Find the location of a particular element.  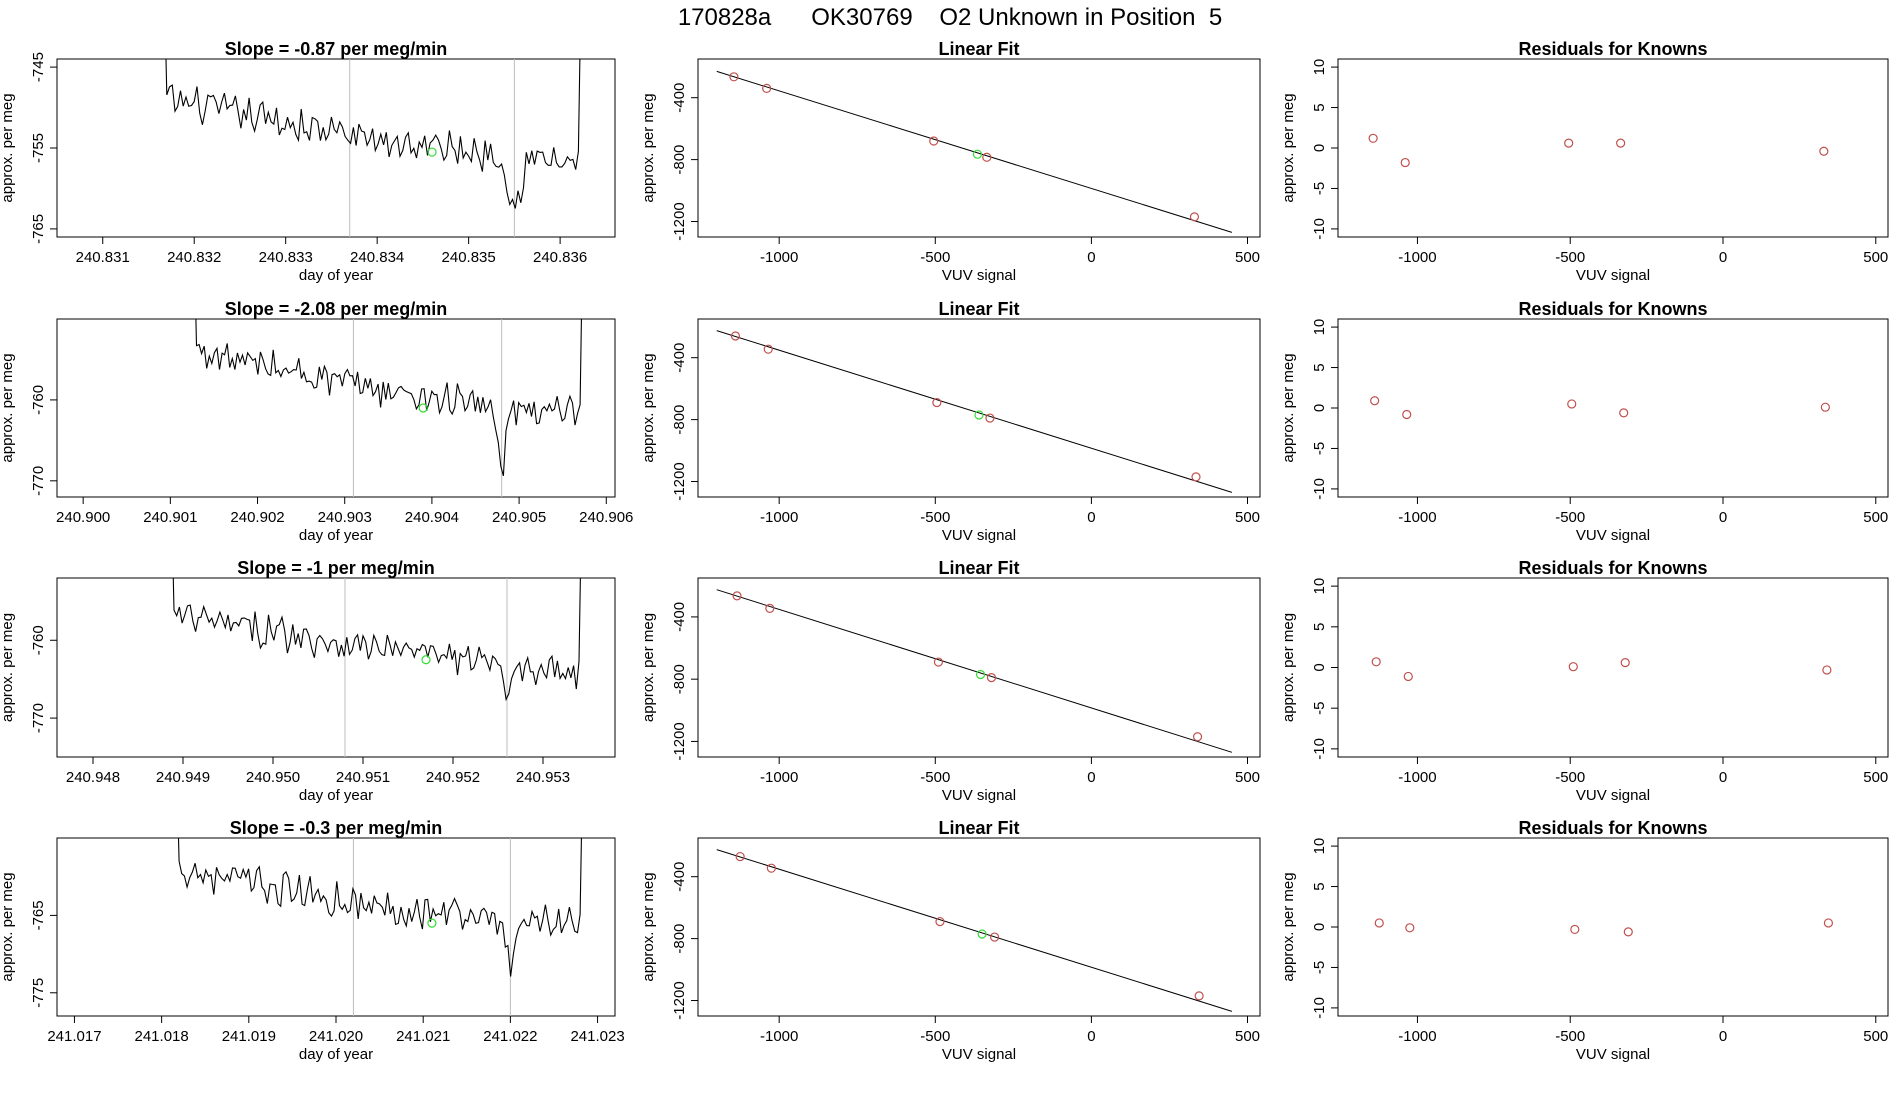

panel-title: Slope = -2.08 per meg/min is located at coordinates (336, 309).